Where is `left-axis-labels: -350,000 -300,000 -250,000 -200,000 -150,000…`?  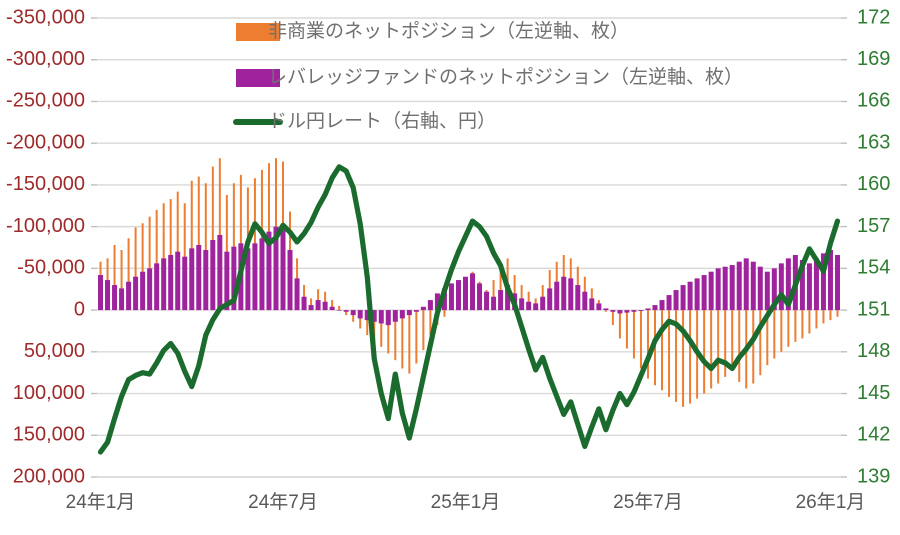
left-axis-labels: -350,000 -300,000 -250,000 -200,000 -150,000… is located at coordinates (45, 246).